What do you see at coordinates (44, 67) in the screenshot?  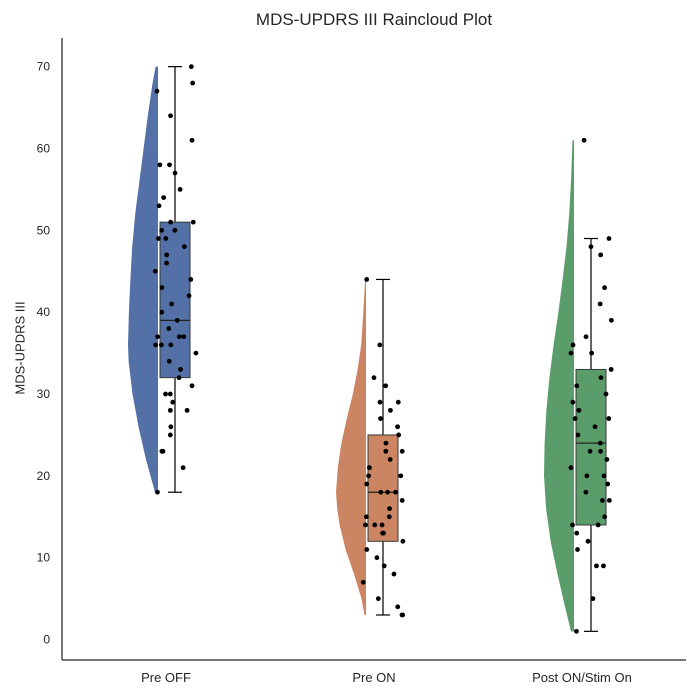 I see `y-tick-label-7: 70` at bounding box center [44, 67].